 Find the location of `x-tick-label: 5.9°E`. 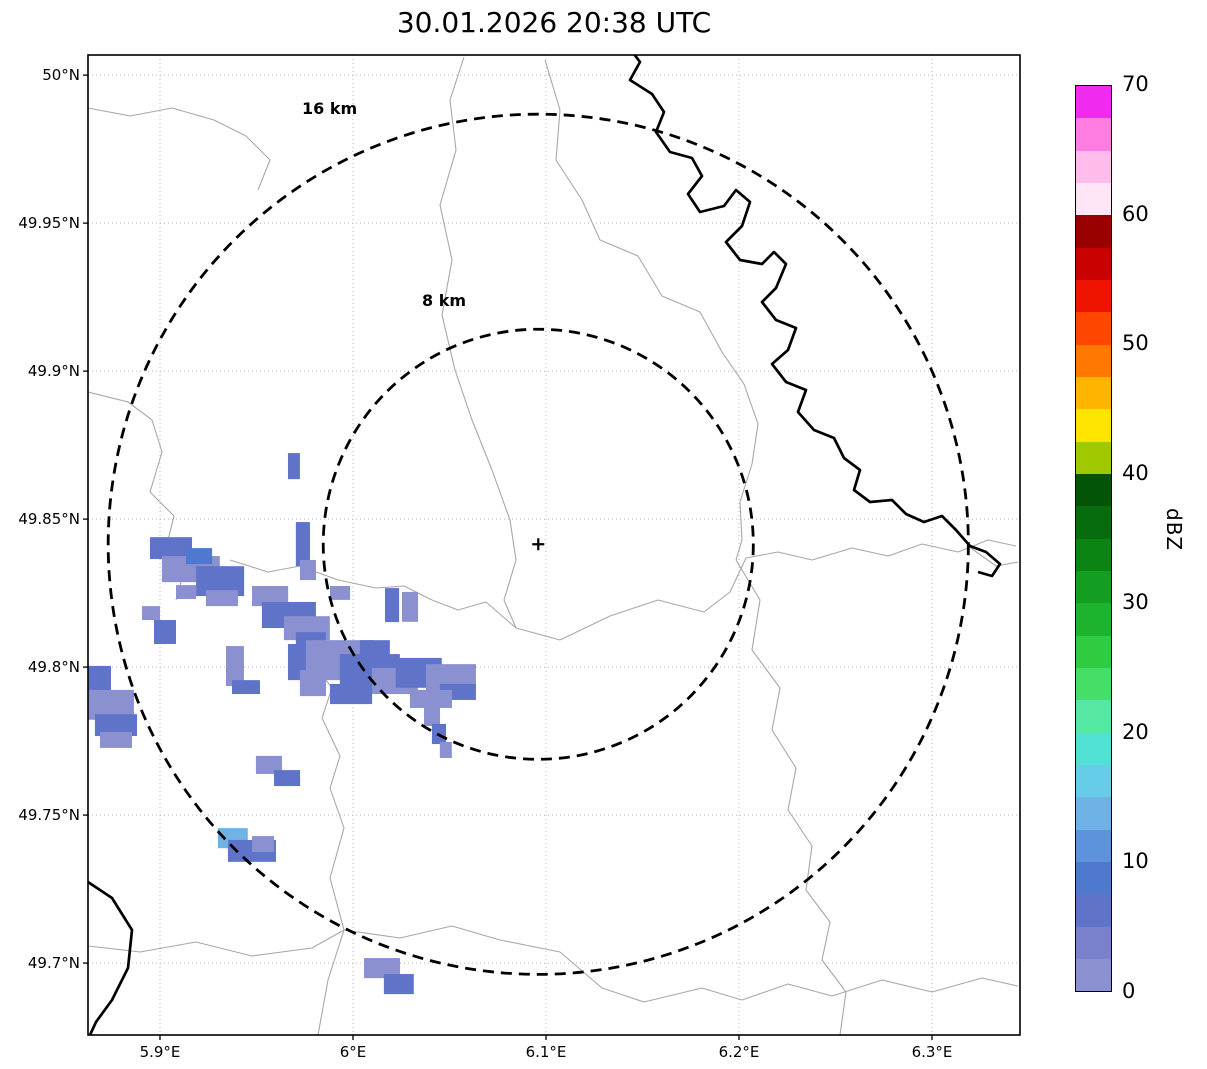

x-tick-label: 5.9°E is located at coordinates (160, 1052).